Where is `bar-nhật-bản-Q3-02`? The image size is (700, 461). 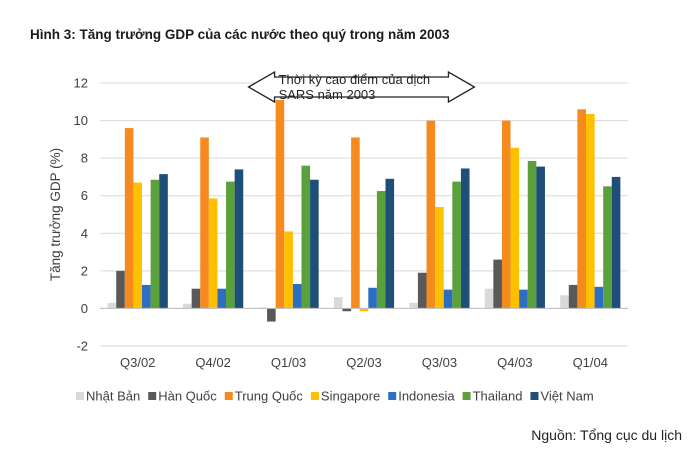
bar-nhật-bản-Q3-02 is located at coordinates (112, 305).